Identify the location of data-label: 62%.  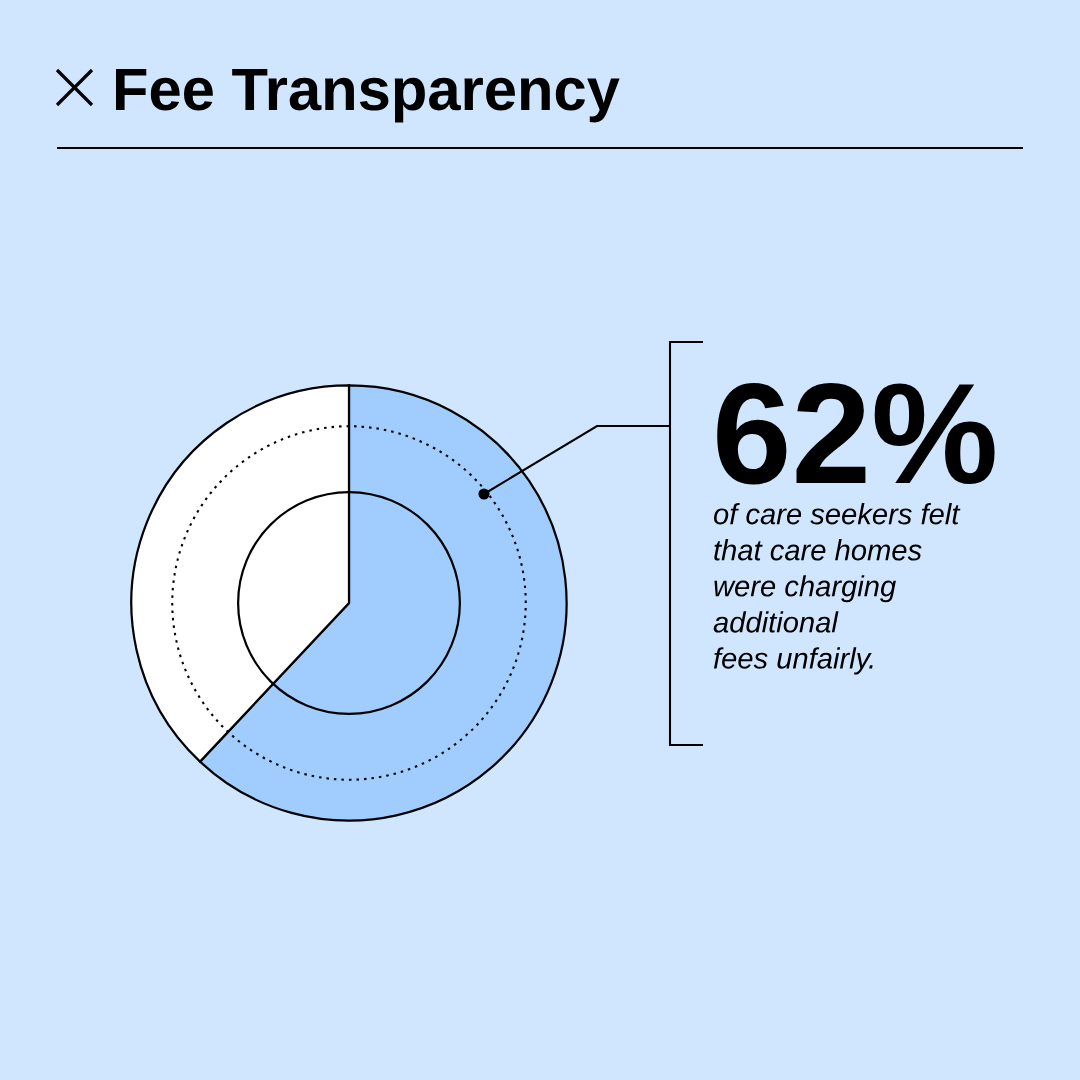
(856, 434).